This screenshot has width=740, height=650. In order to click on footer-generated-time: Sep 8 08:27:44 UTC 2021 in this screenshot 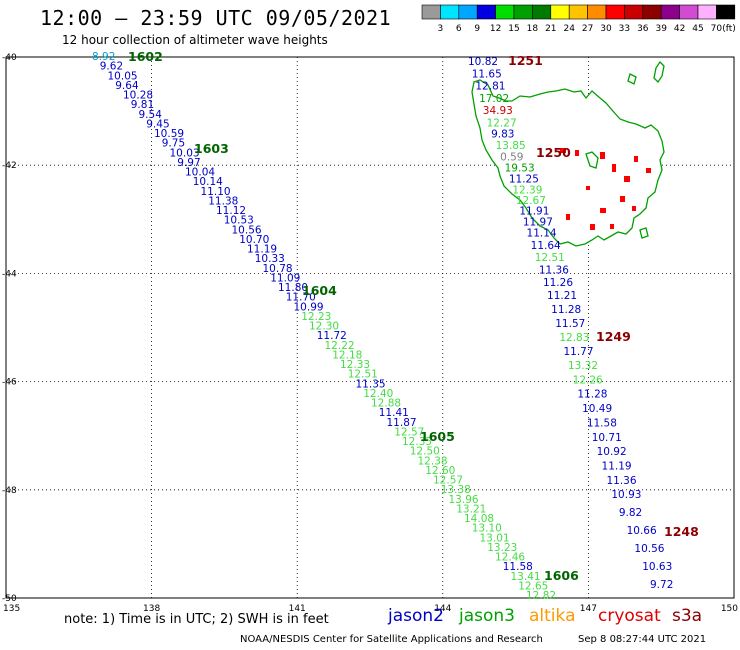, I will do `click(642, 639)`.